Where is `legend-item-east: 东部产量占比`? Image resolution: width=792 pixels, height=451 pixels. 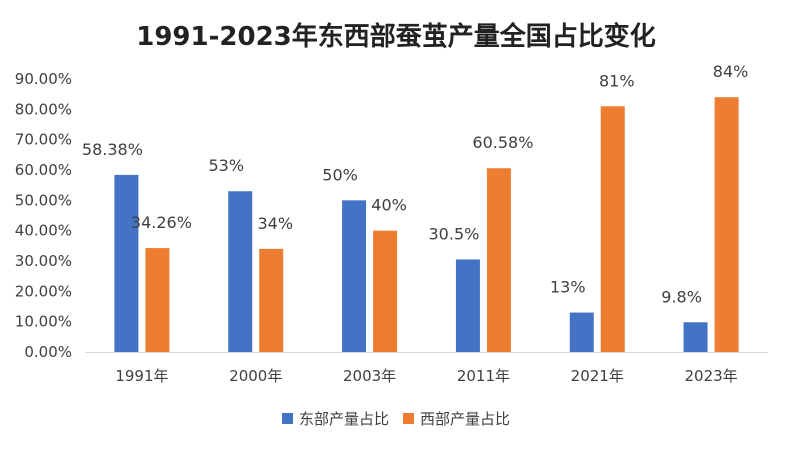 legend-item-east: 东部产量占比 is located at coordinates (335, 418).